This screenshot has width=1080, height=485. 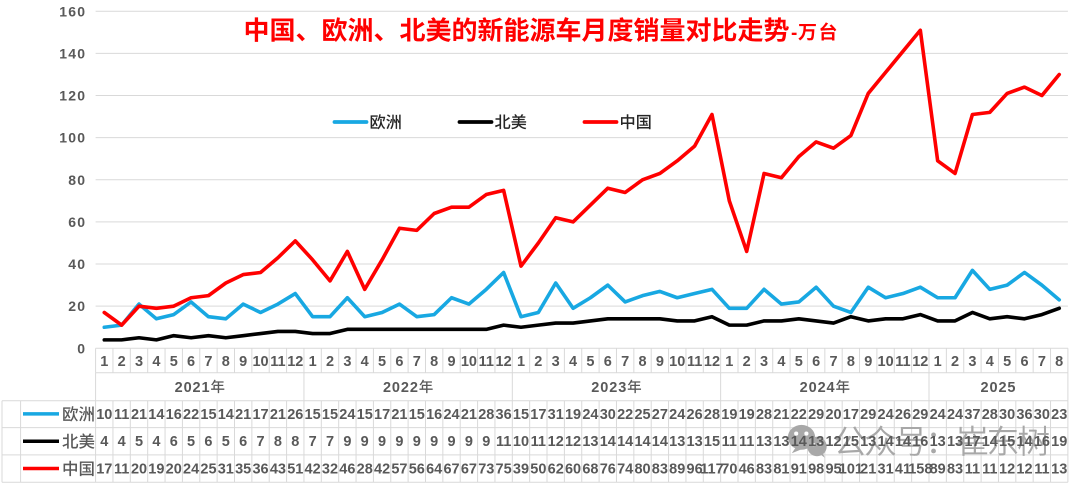 What do you see at coordinates (72, 138) in the screenshot?
I see `svg-text: 100` at bounding box center [72, 138].